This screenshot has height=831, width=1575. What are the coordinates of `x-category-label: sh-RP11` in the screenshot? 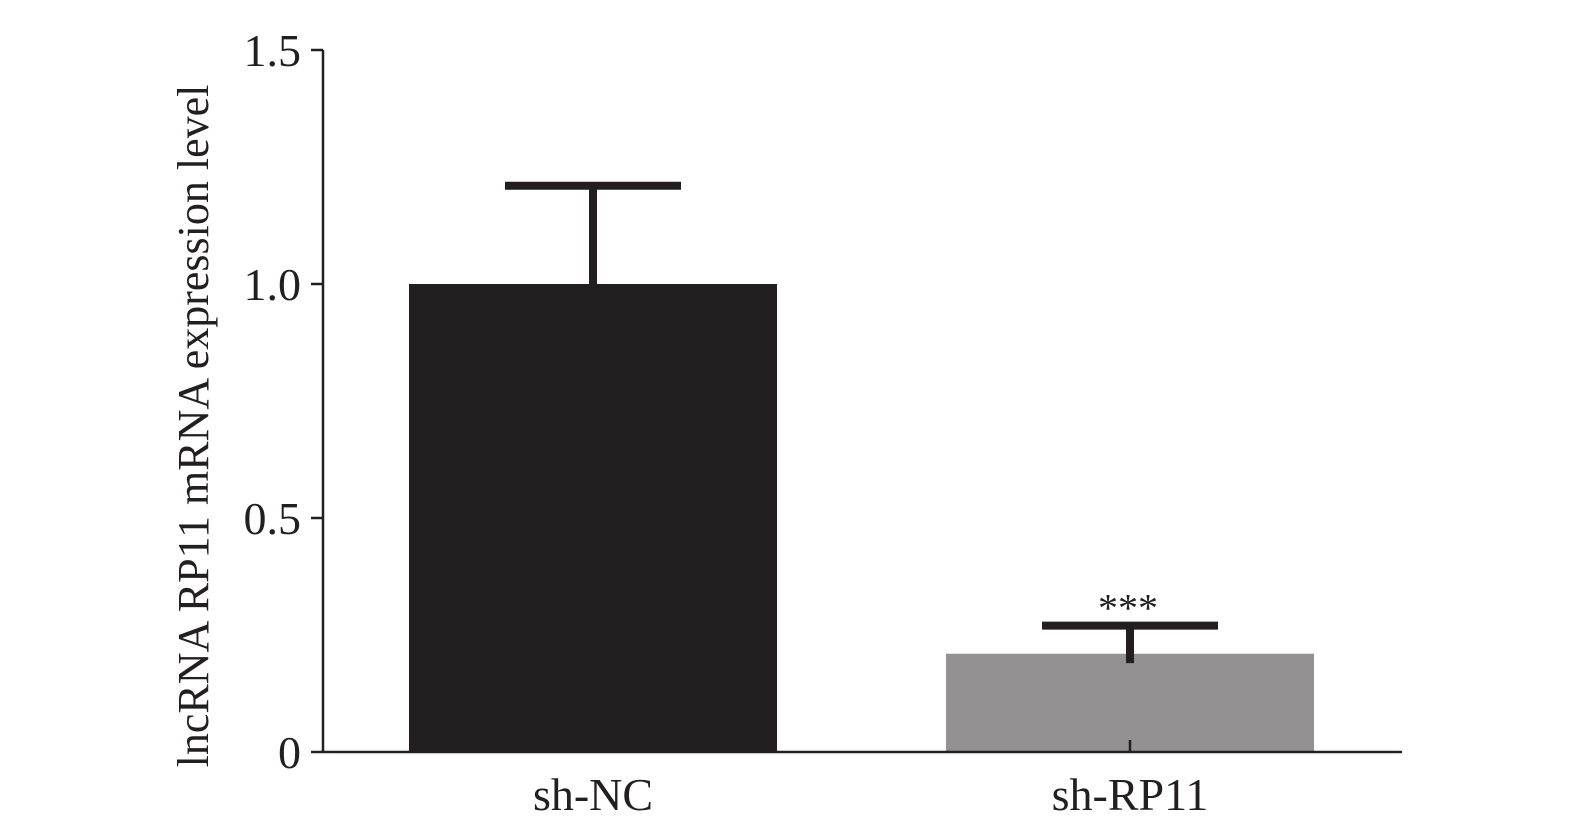 It's located at (1130, 794).